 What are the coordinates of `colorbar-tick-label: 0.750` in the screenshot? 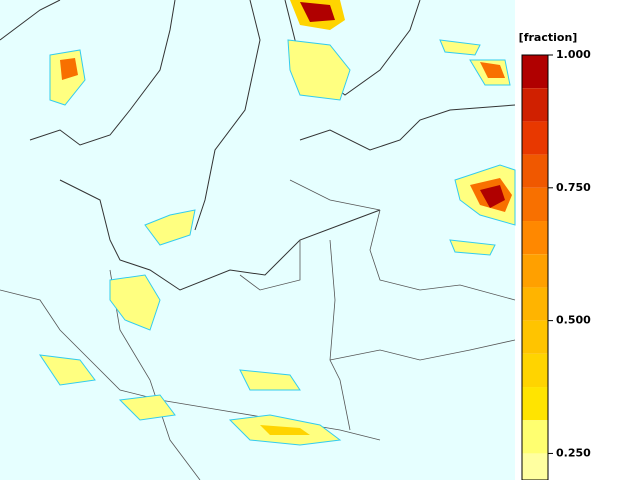 It's located at (573, 187).